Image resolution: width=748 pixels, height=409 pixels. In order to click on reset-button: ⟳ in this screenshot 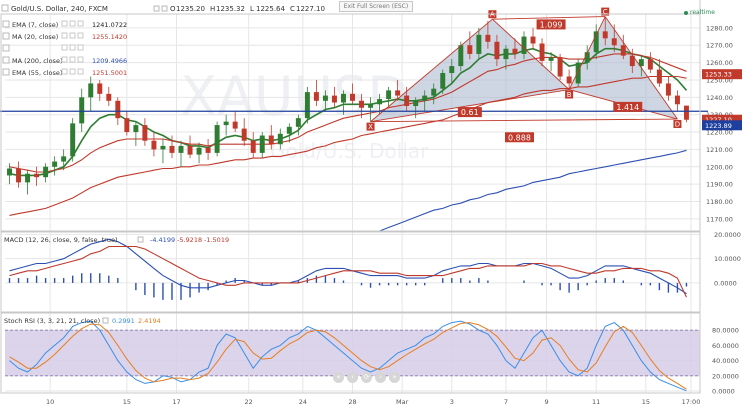, I will do `click(366, 377)`.